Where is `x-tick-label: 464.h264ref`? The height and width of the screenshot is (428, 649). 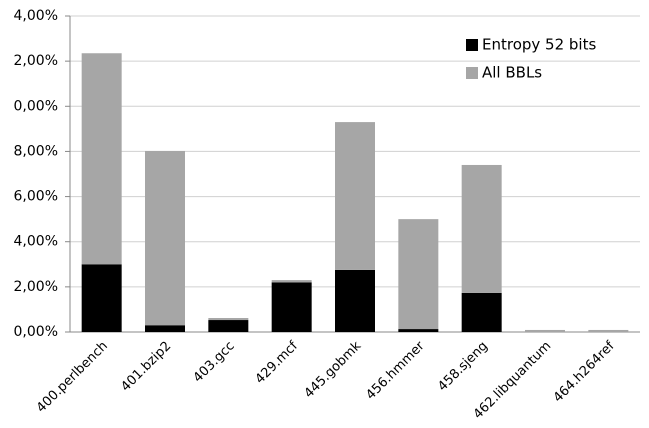 x-tick-label: 464.h264ref is located at coordinates (584, 371).